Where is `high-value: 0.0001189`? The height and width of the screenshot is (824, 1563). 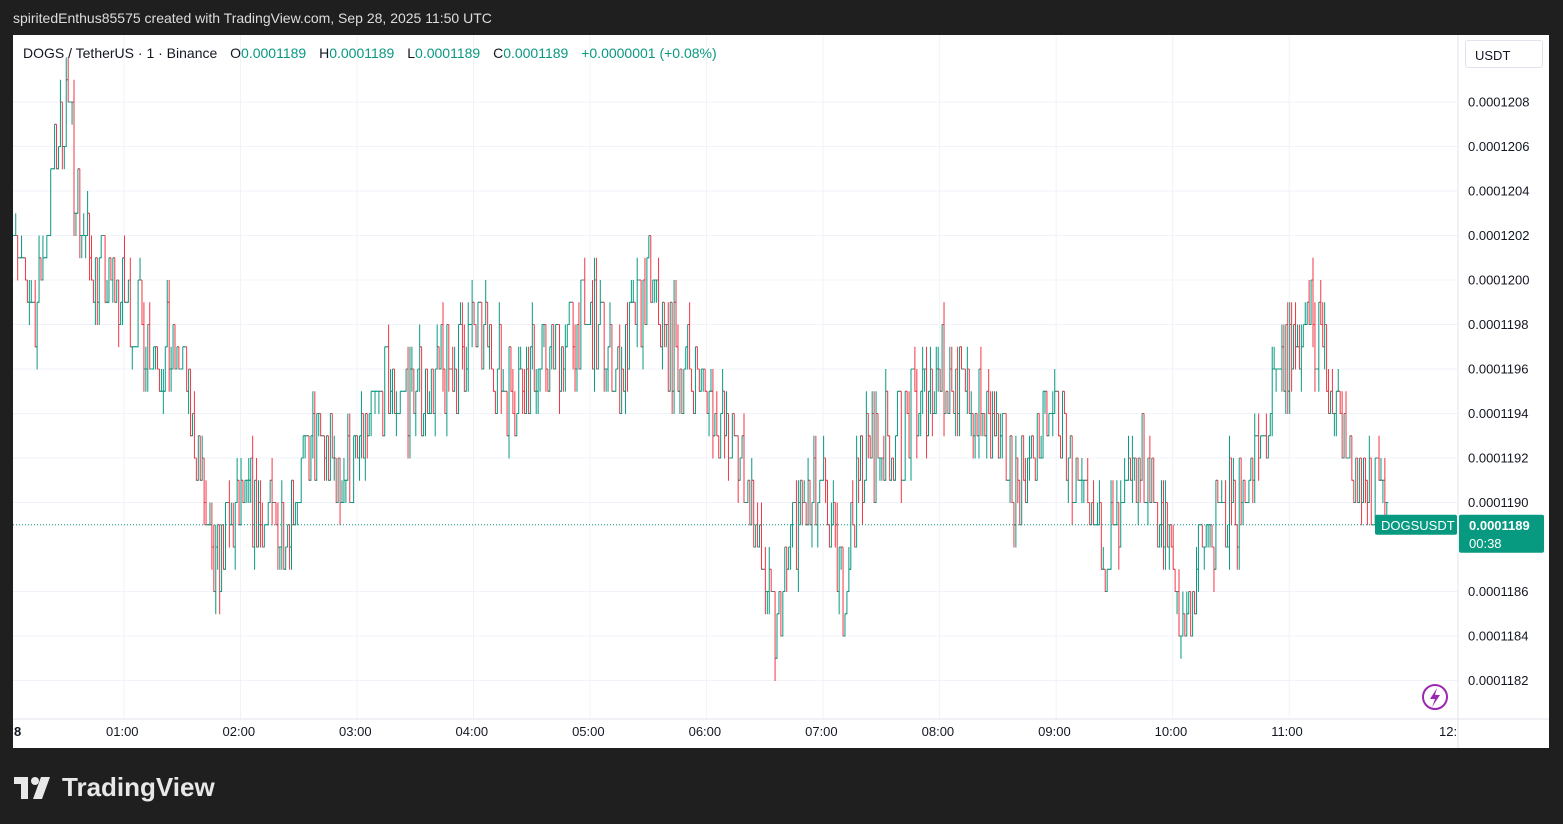
high-value: 0.0001189 is located at coordinates (362, 53).